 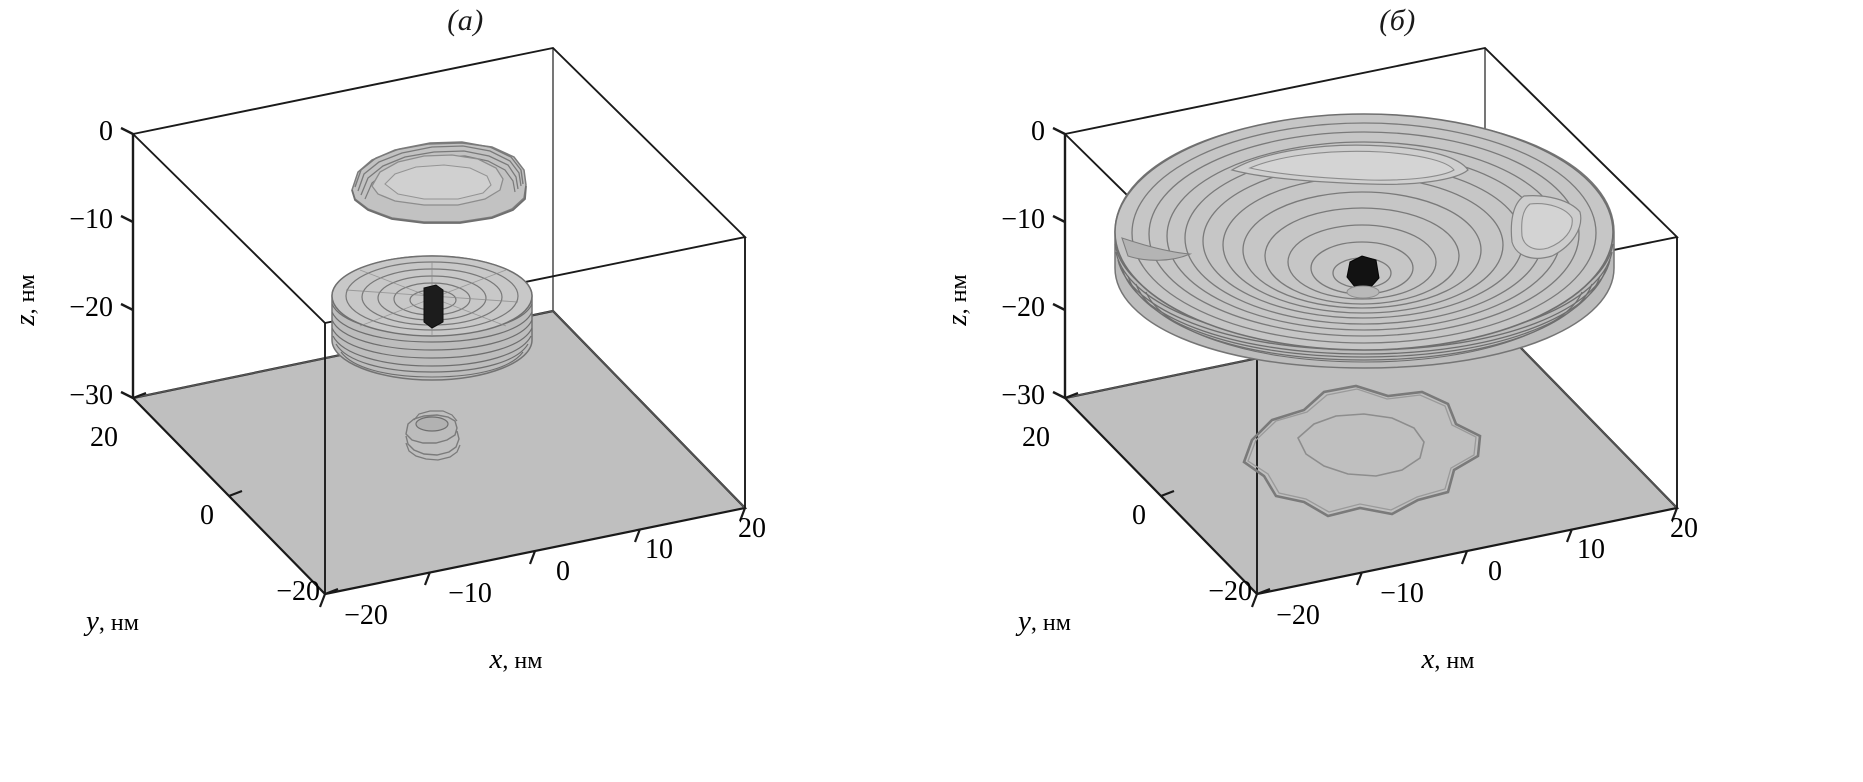 I want to click on core-marker-b, so click(x=1363, y=272).